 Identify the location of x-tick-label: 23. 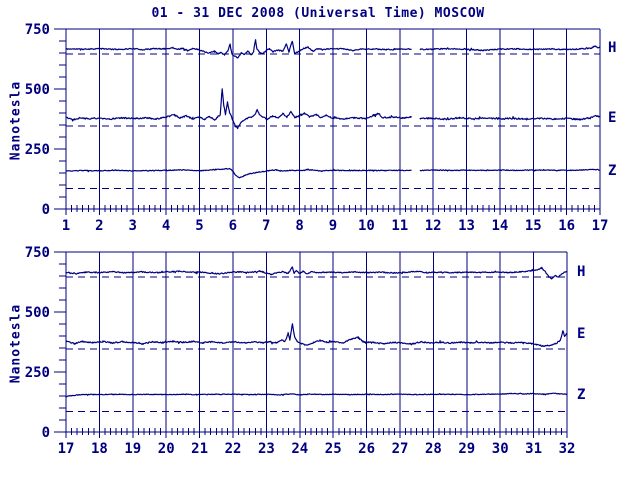
(266, 449).